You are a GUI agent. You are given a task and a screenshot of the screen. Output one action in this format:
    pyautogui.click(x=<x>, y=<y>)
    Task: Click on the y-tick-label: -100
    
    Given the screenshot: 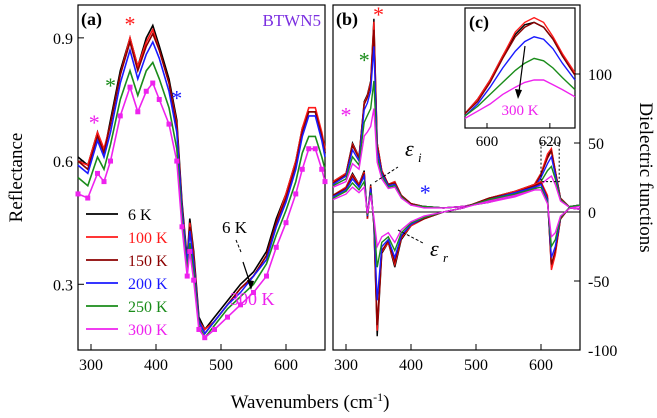 What is the action you would take?
    pyautogui.click(x=602, y=351)
    